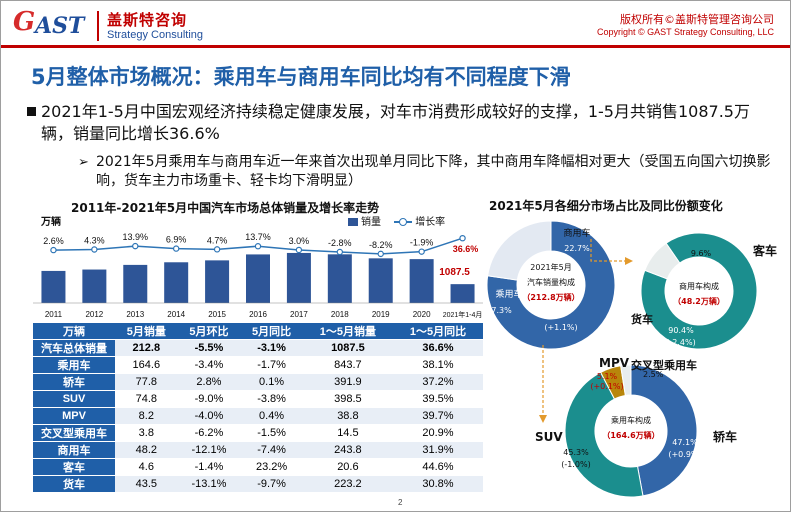 This screenshot has width=791, height=512. What do you see at coordinates (347, 348) in the screenshot?
I see `table-cell: 1087.5` at bounding box center [347, 348].